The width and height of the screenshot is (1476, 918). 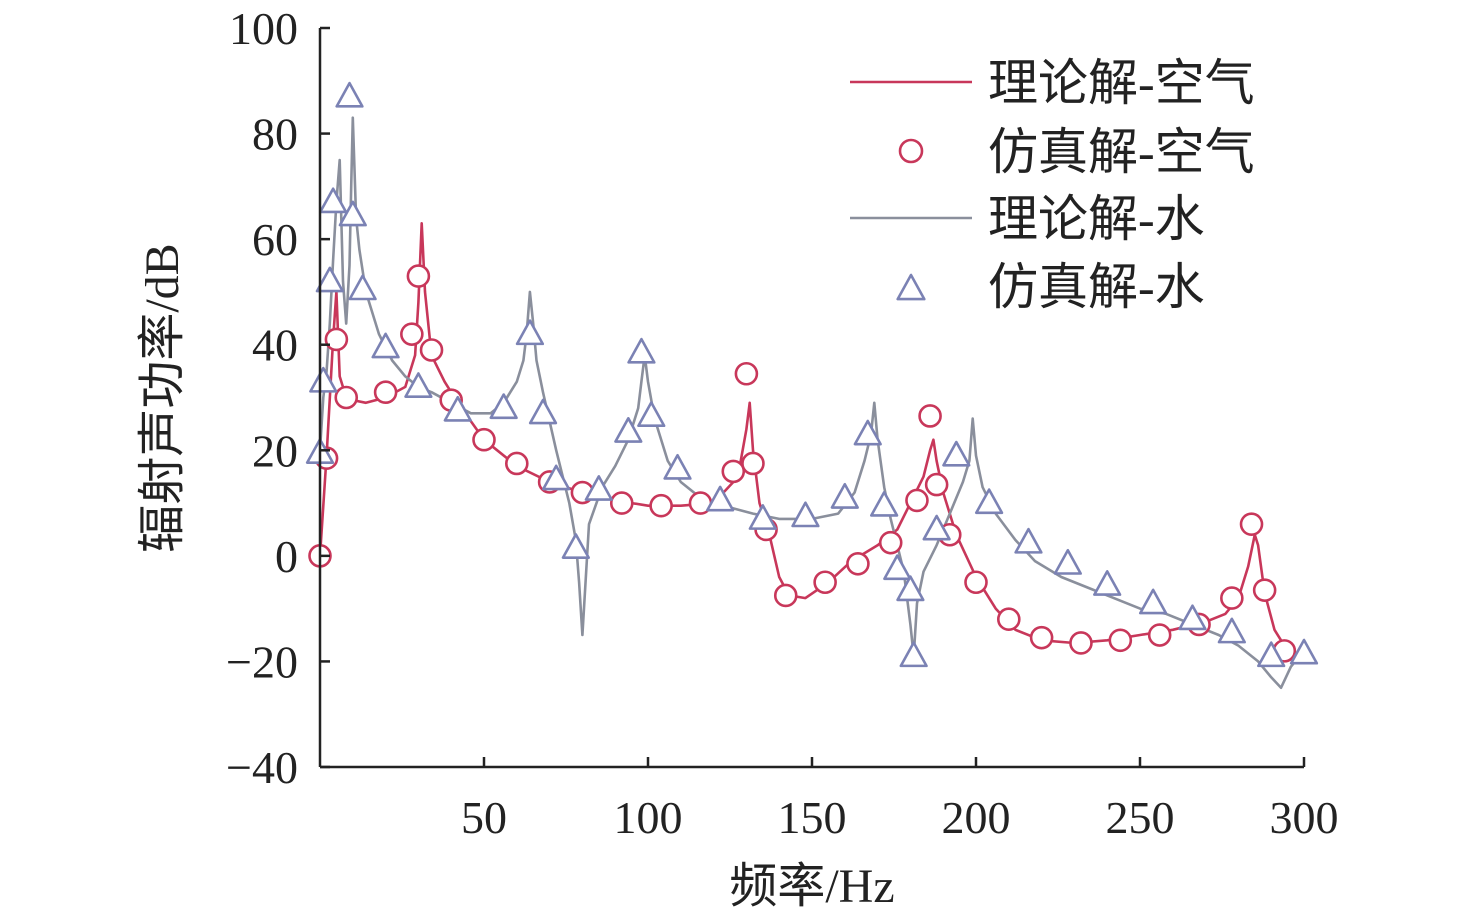 I want to click on x-tick-label: 50, so click(x=484, y=817).